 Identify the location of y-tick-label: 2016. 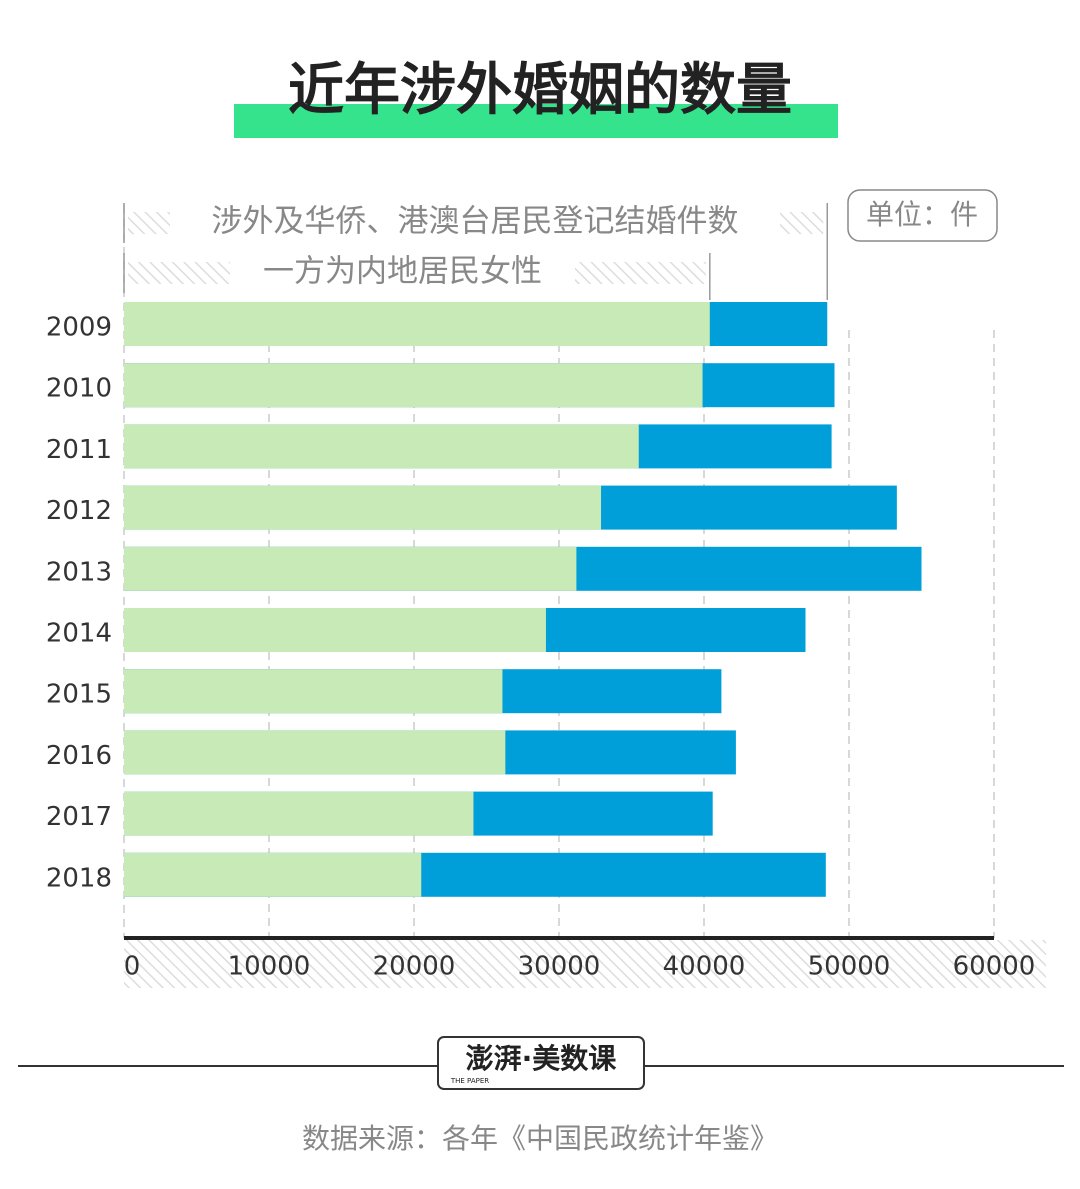
(79, 756).